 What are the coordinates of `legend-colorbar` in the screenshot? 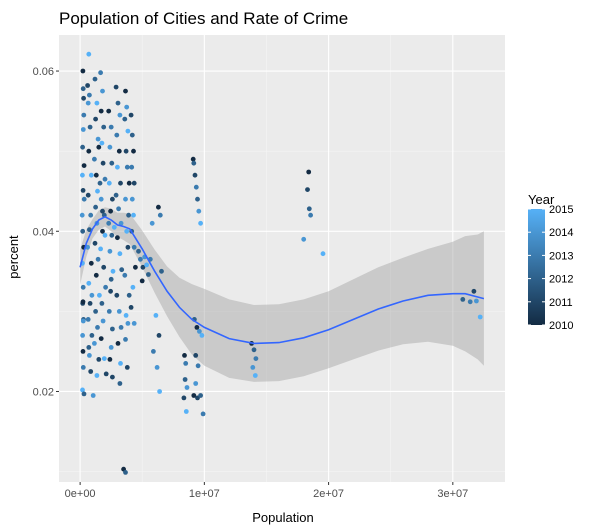 It's located at (536, 267).